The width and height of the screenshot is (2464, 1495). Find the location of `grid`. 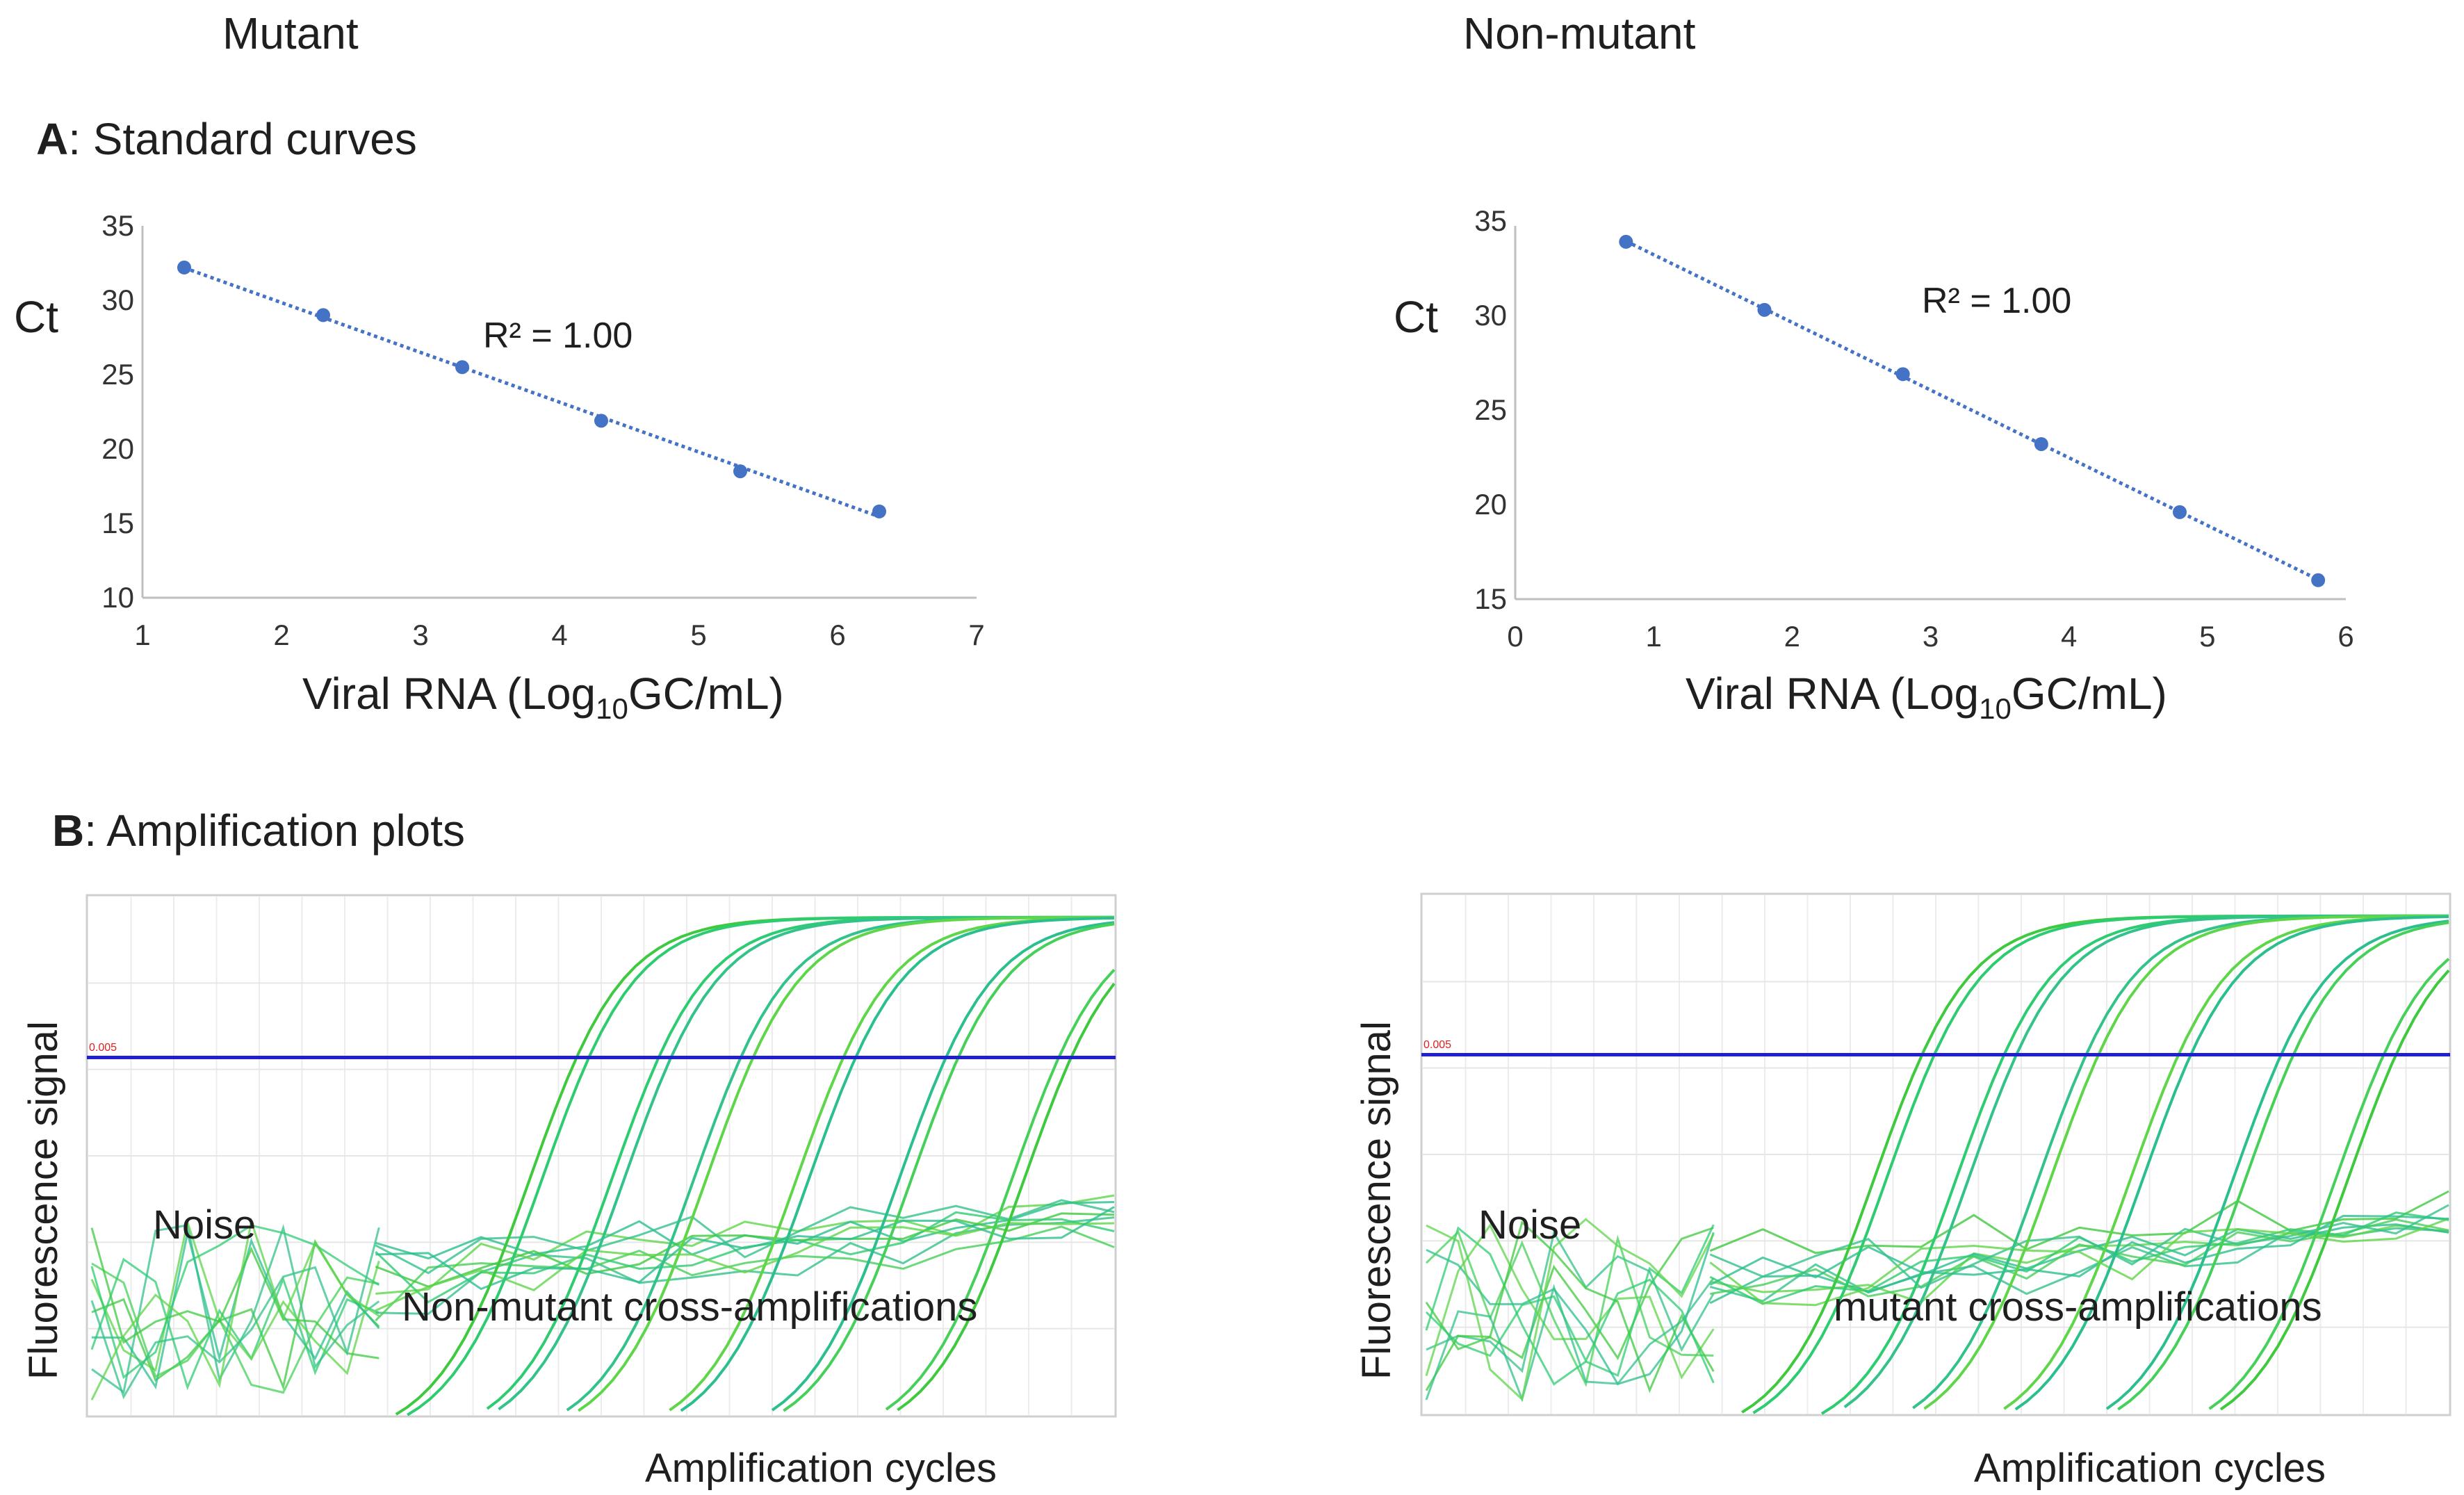

grid is located at coordinates (601, 1156).